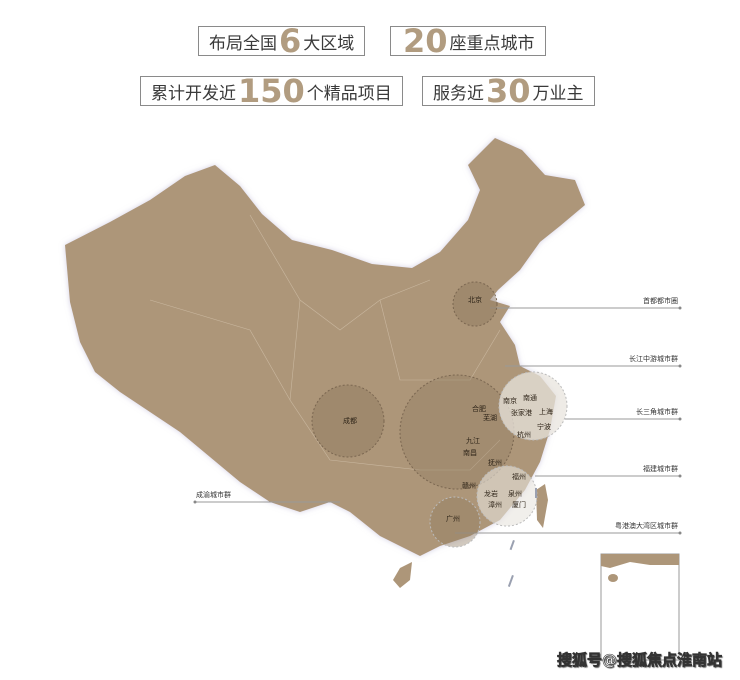 The image size is (740, 680). Describe the element at coordinates (544, 427) in the screenshot. I see `city-label: 宁波` at that location.